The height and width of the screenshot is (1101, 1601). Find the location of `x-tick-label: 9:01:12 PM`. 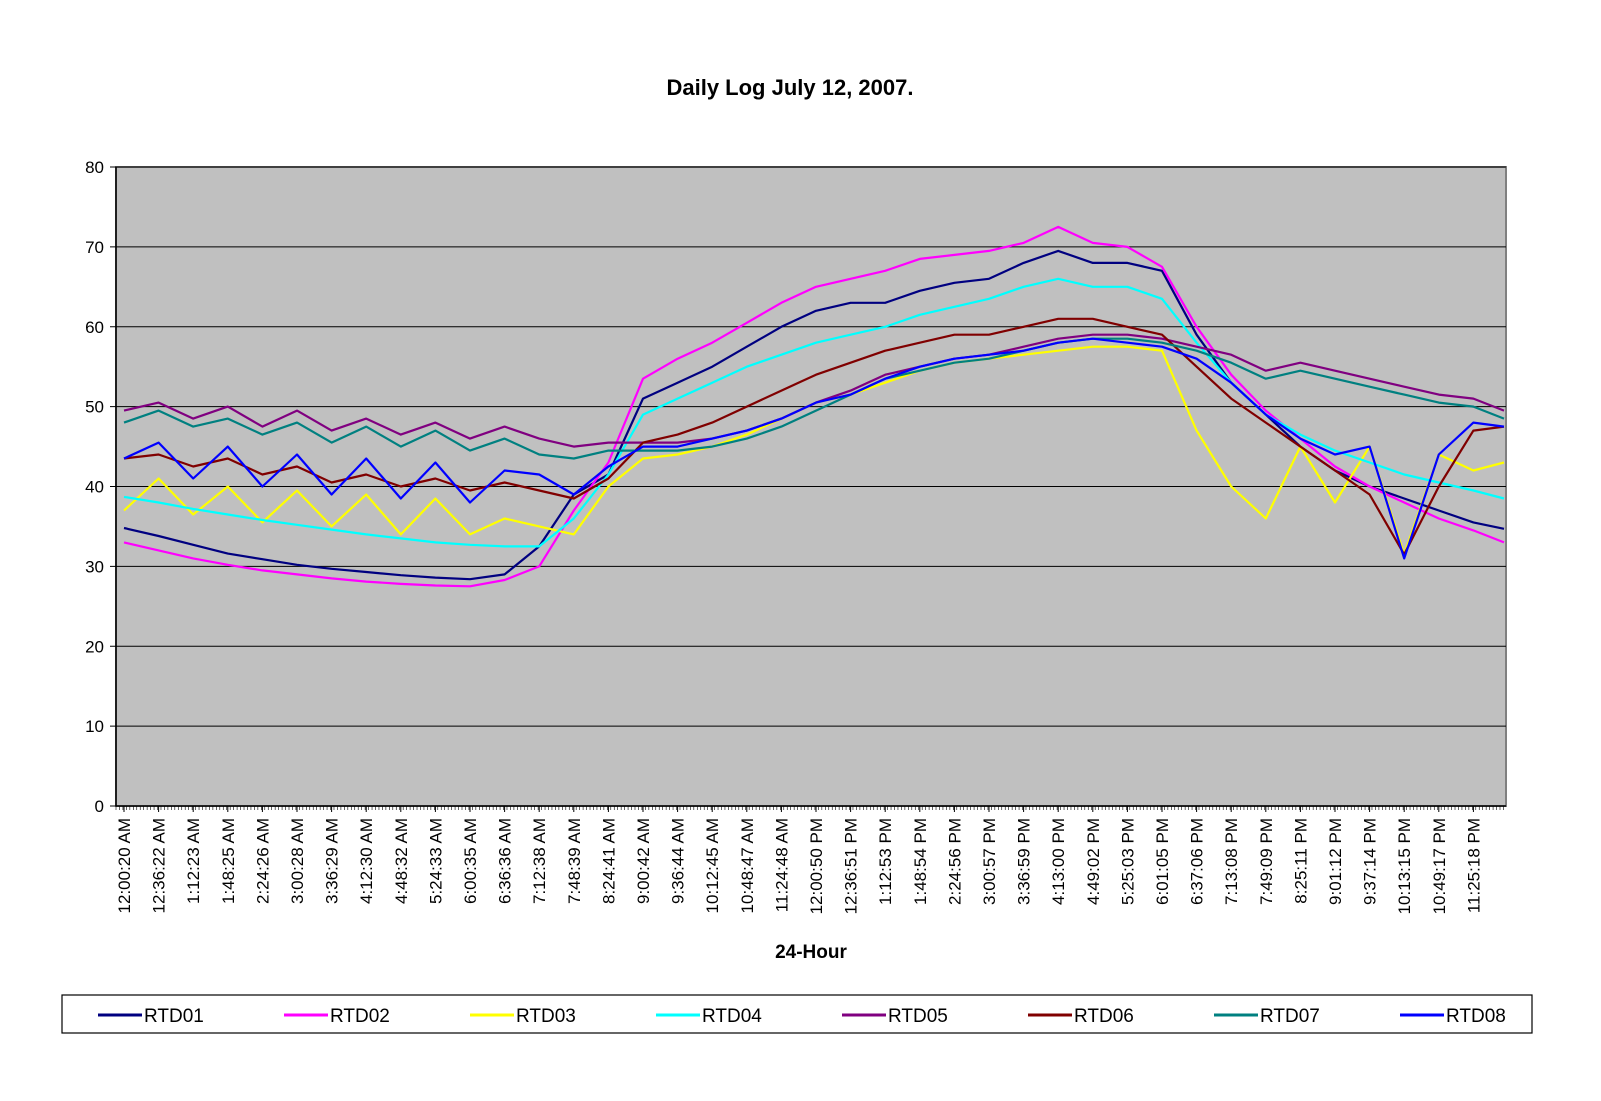

x-tick-label: 9:01:12 PM is located at coordinates (1335, 861).